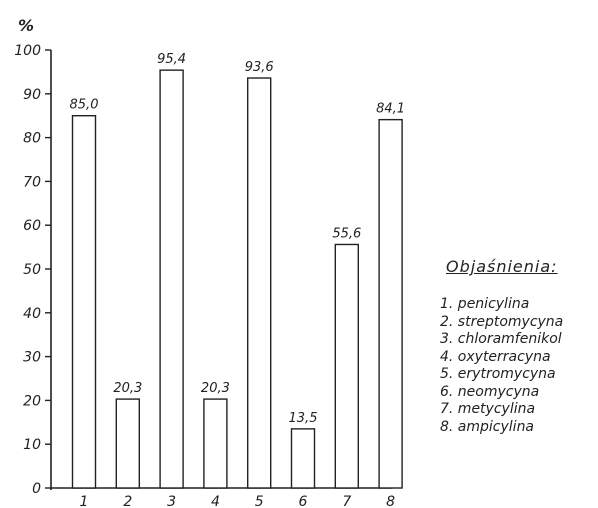 The image size is (598, 508). What do you see at coordinates (303, 418) in the screenshot?
I see `data-label: 13,5` at bounding box center [303, 418].